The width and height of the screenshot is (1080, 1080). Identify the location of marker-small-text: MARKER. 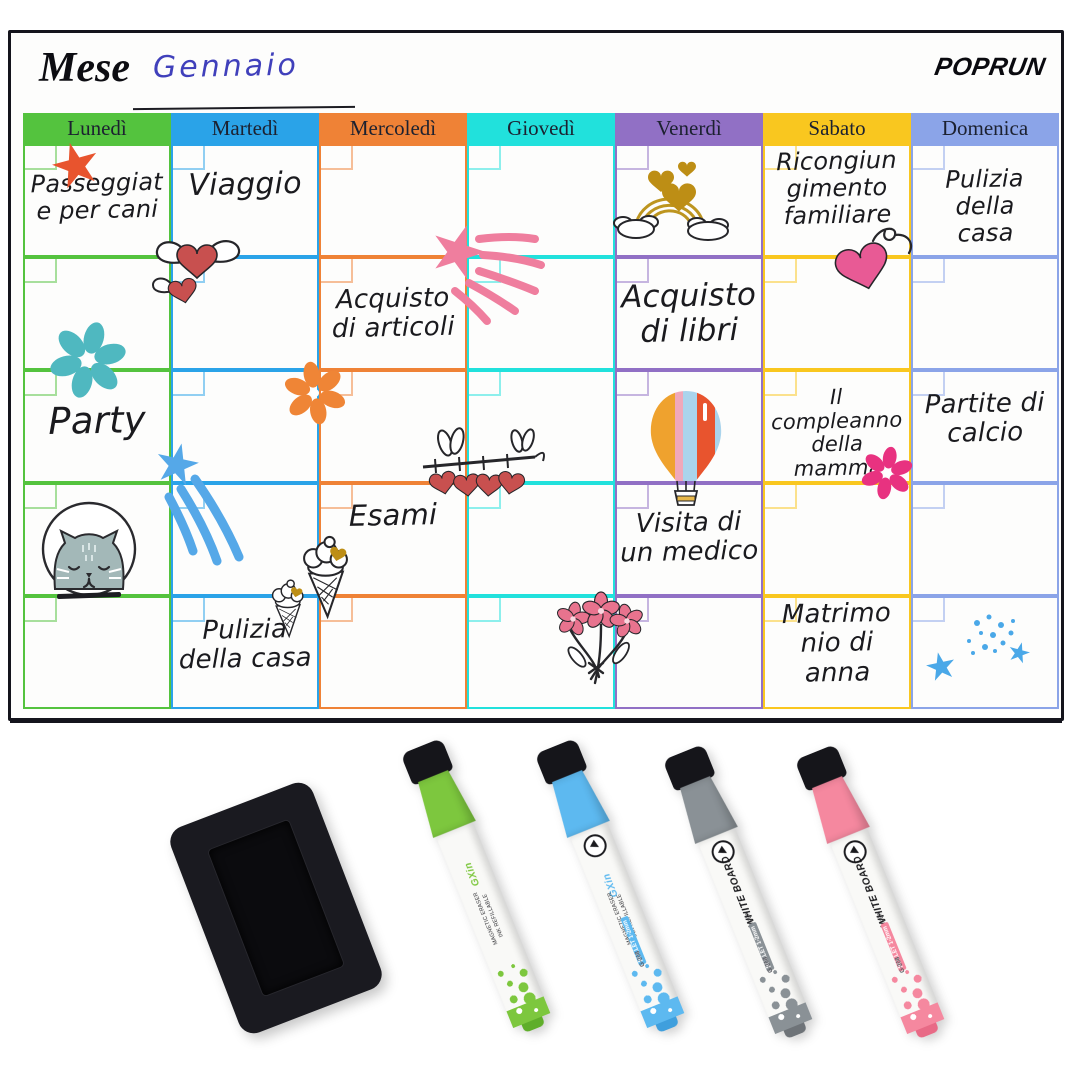
(751, 922).